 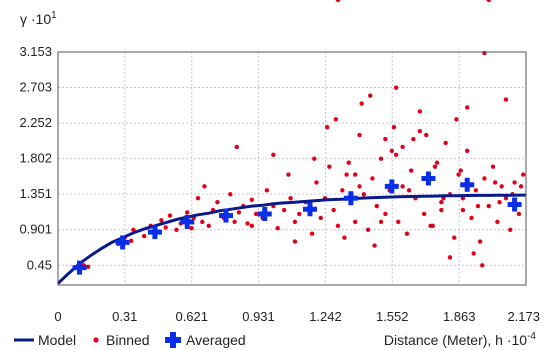 I want to click on legend-model-label: Model, so click(x=57, y=340).